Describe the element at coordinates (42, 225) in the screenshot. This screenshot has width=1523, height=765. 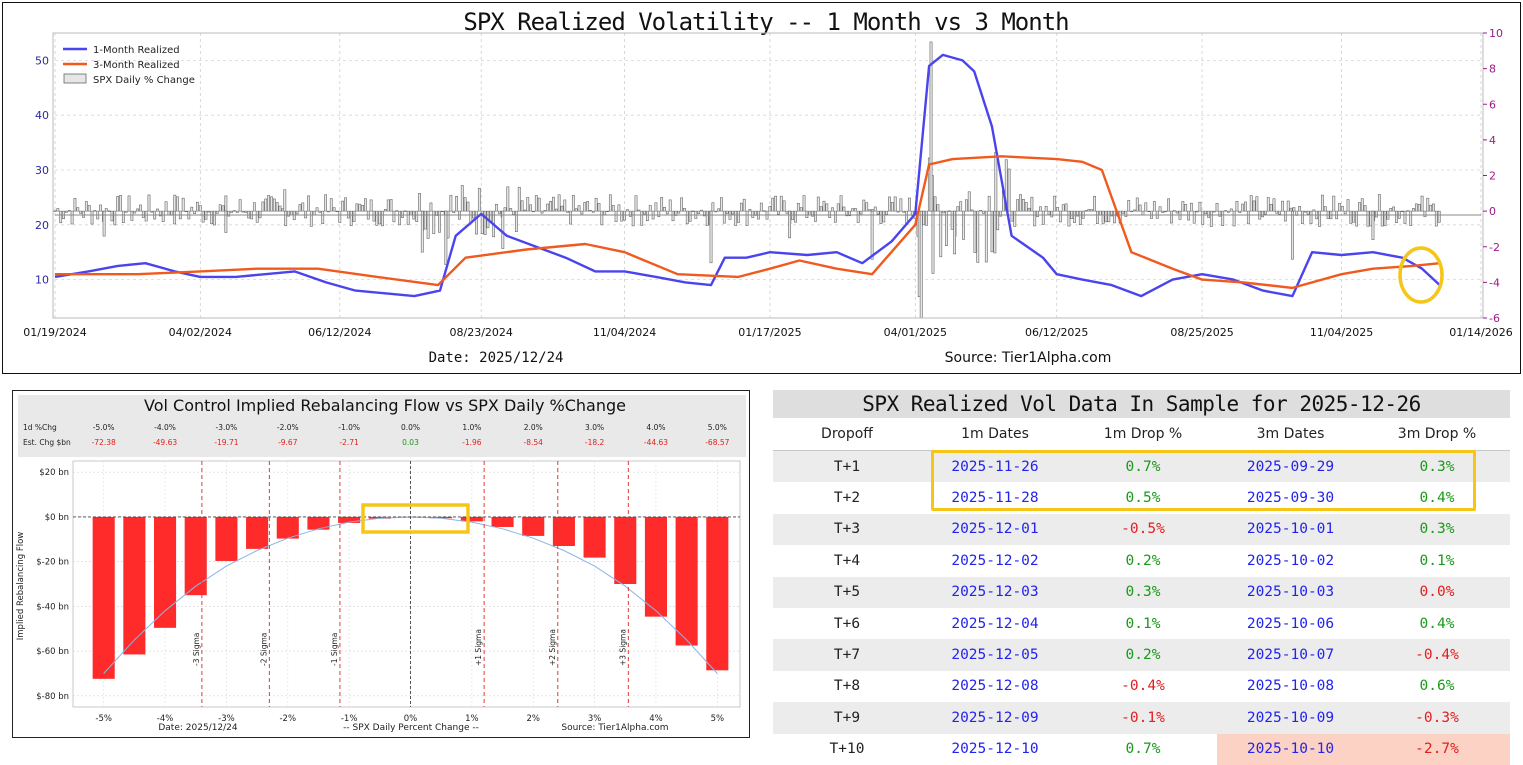
I see `y-left-tick-label: 20` at that location.